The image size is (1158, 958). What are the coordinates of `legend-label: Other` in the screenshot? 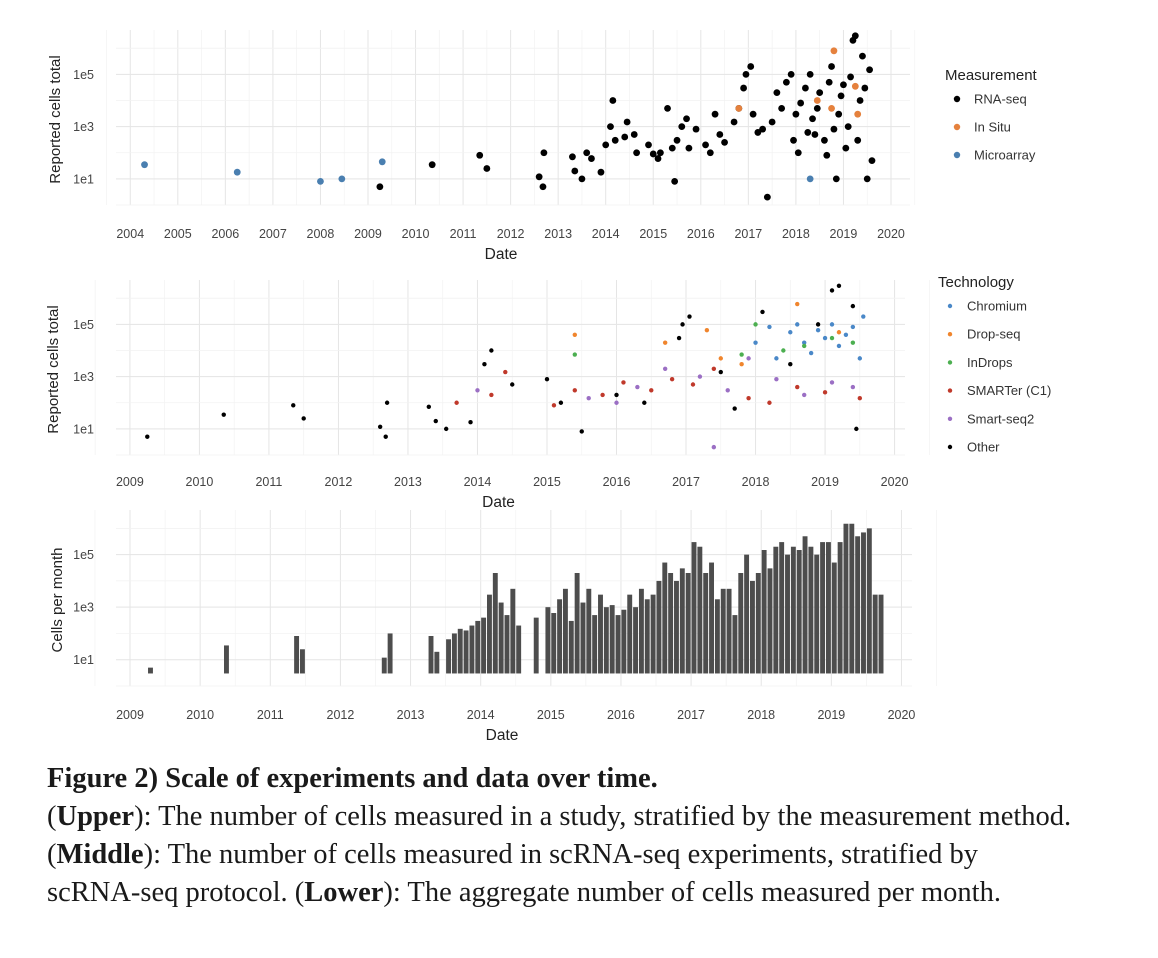 It's located at (983, 447).